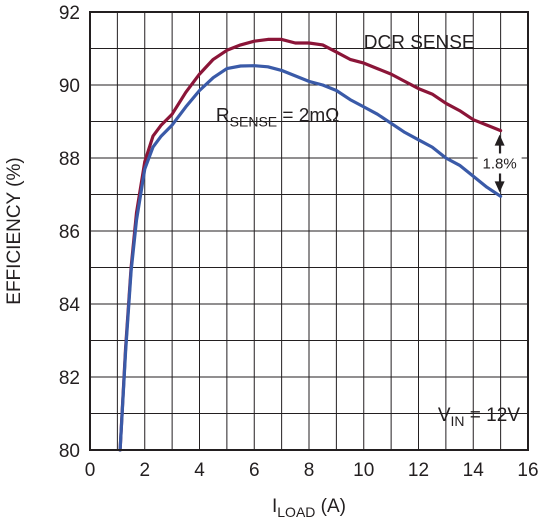 This screenshot has height=523, width=543. I want to click on rsense-rest: = 2mΩ, so click(308, 116).